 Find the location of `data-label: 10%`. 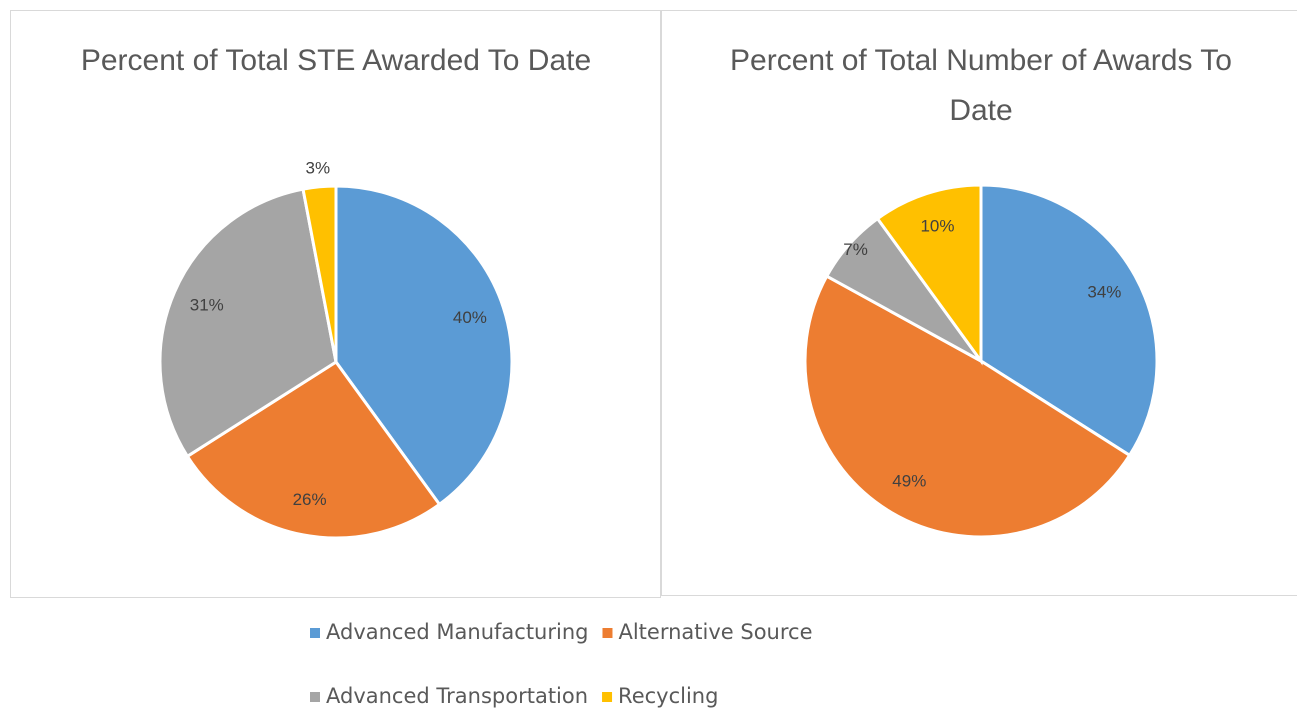

data-label: 10% is located at coordinates (937, 226).